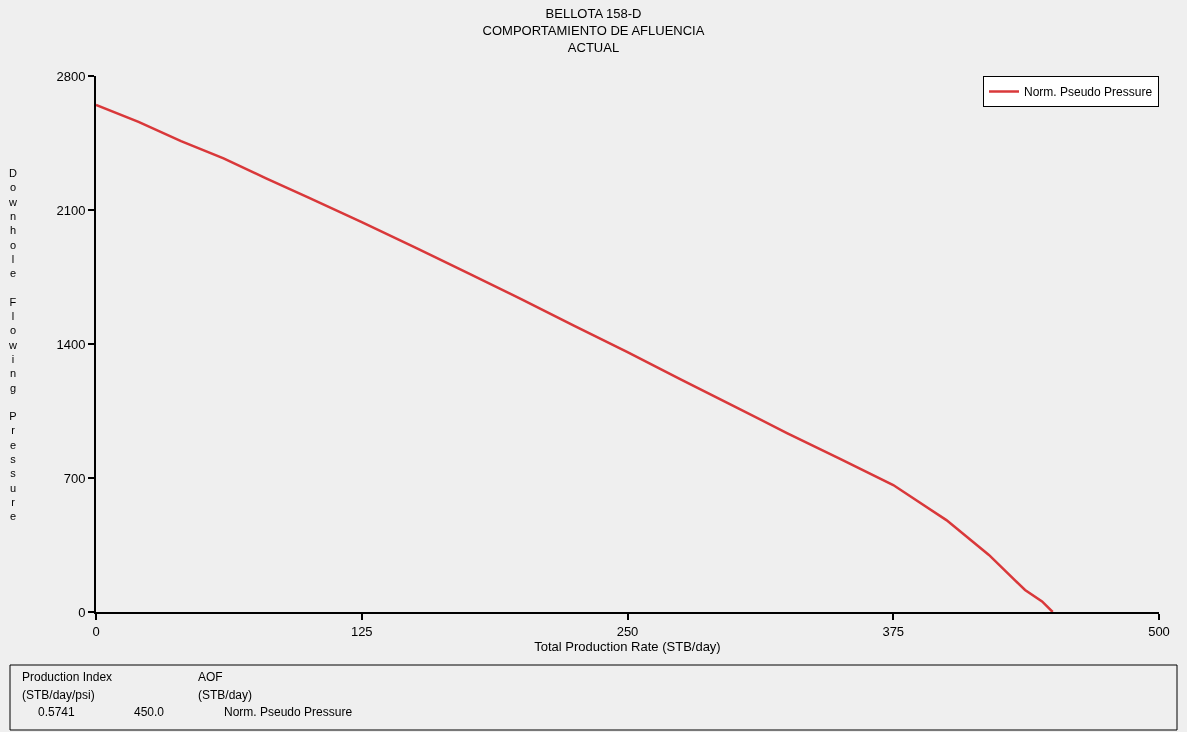 Image resolution: width=1187 pixels, height=732 pixels. Describe the element at coordinates (288, 712) in the screenshot. I see `text: Norm. Pseudo Pressure` at that location.